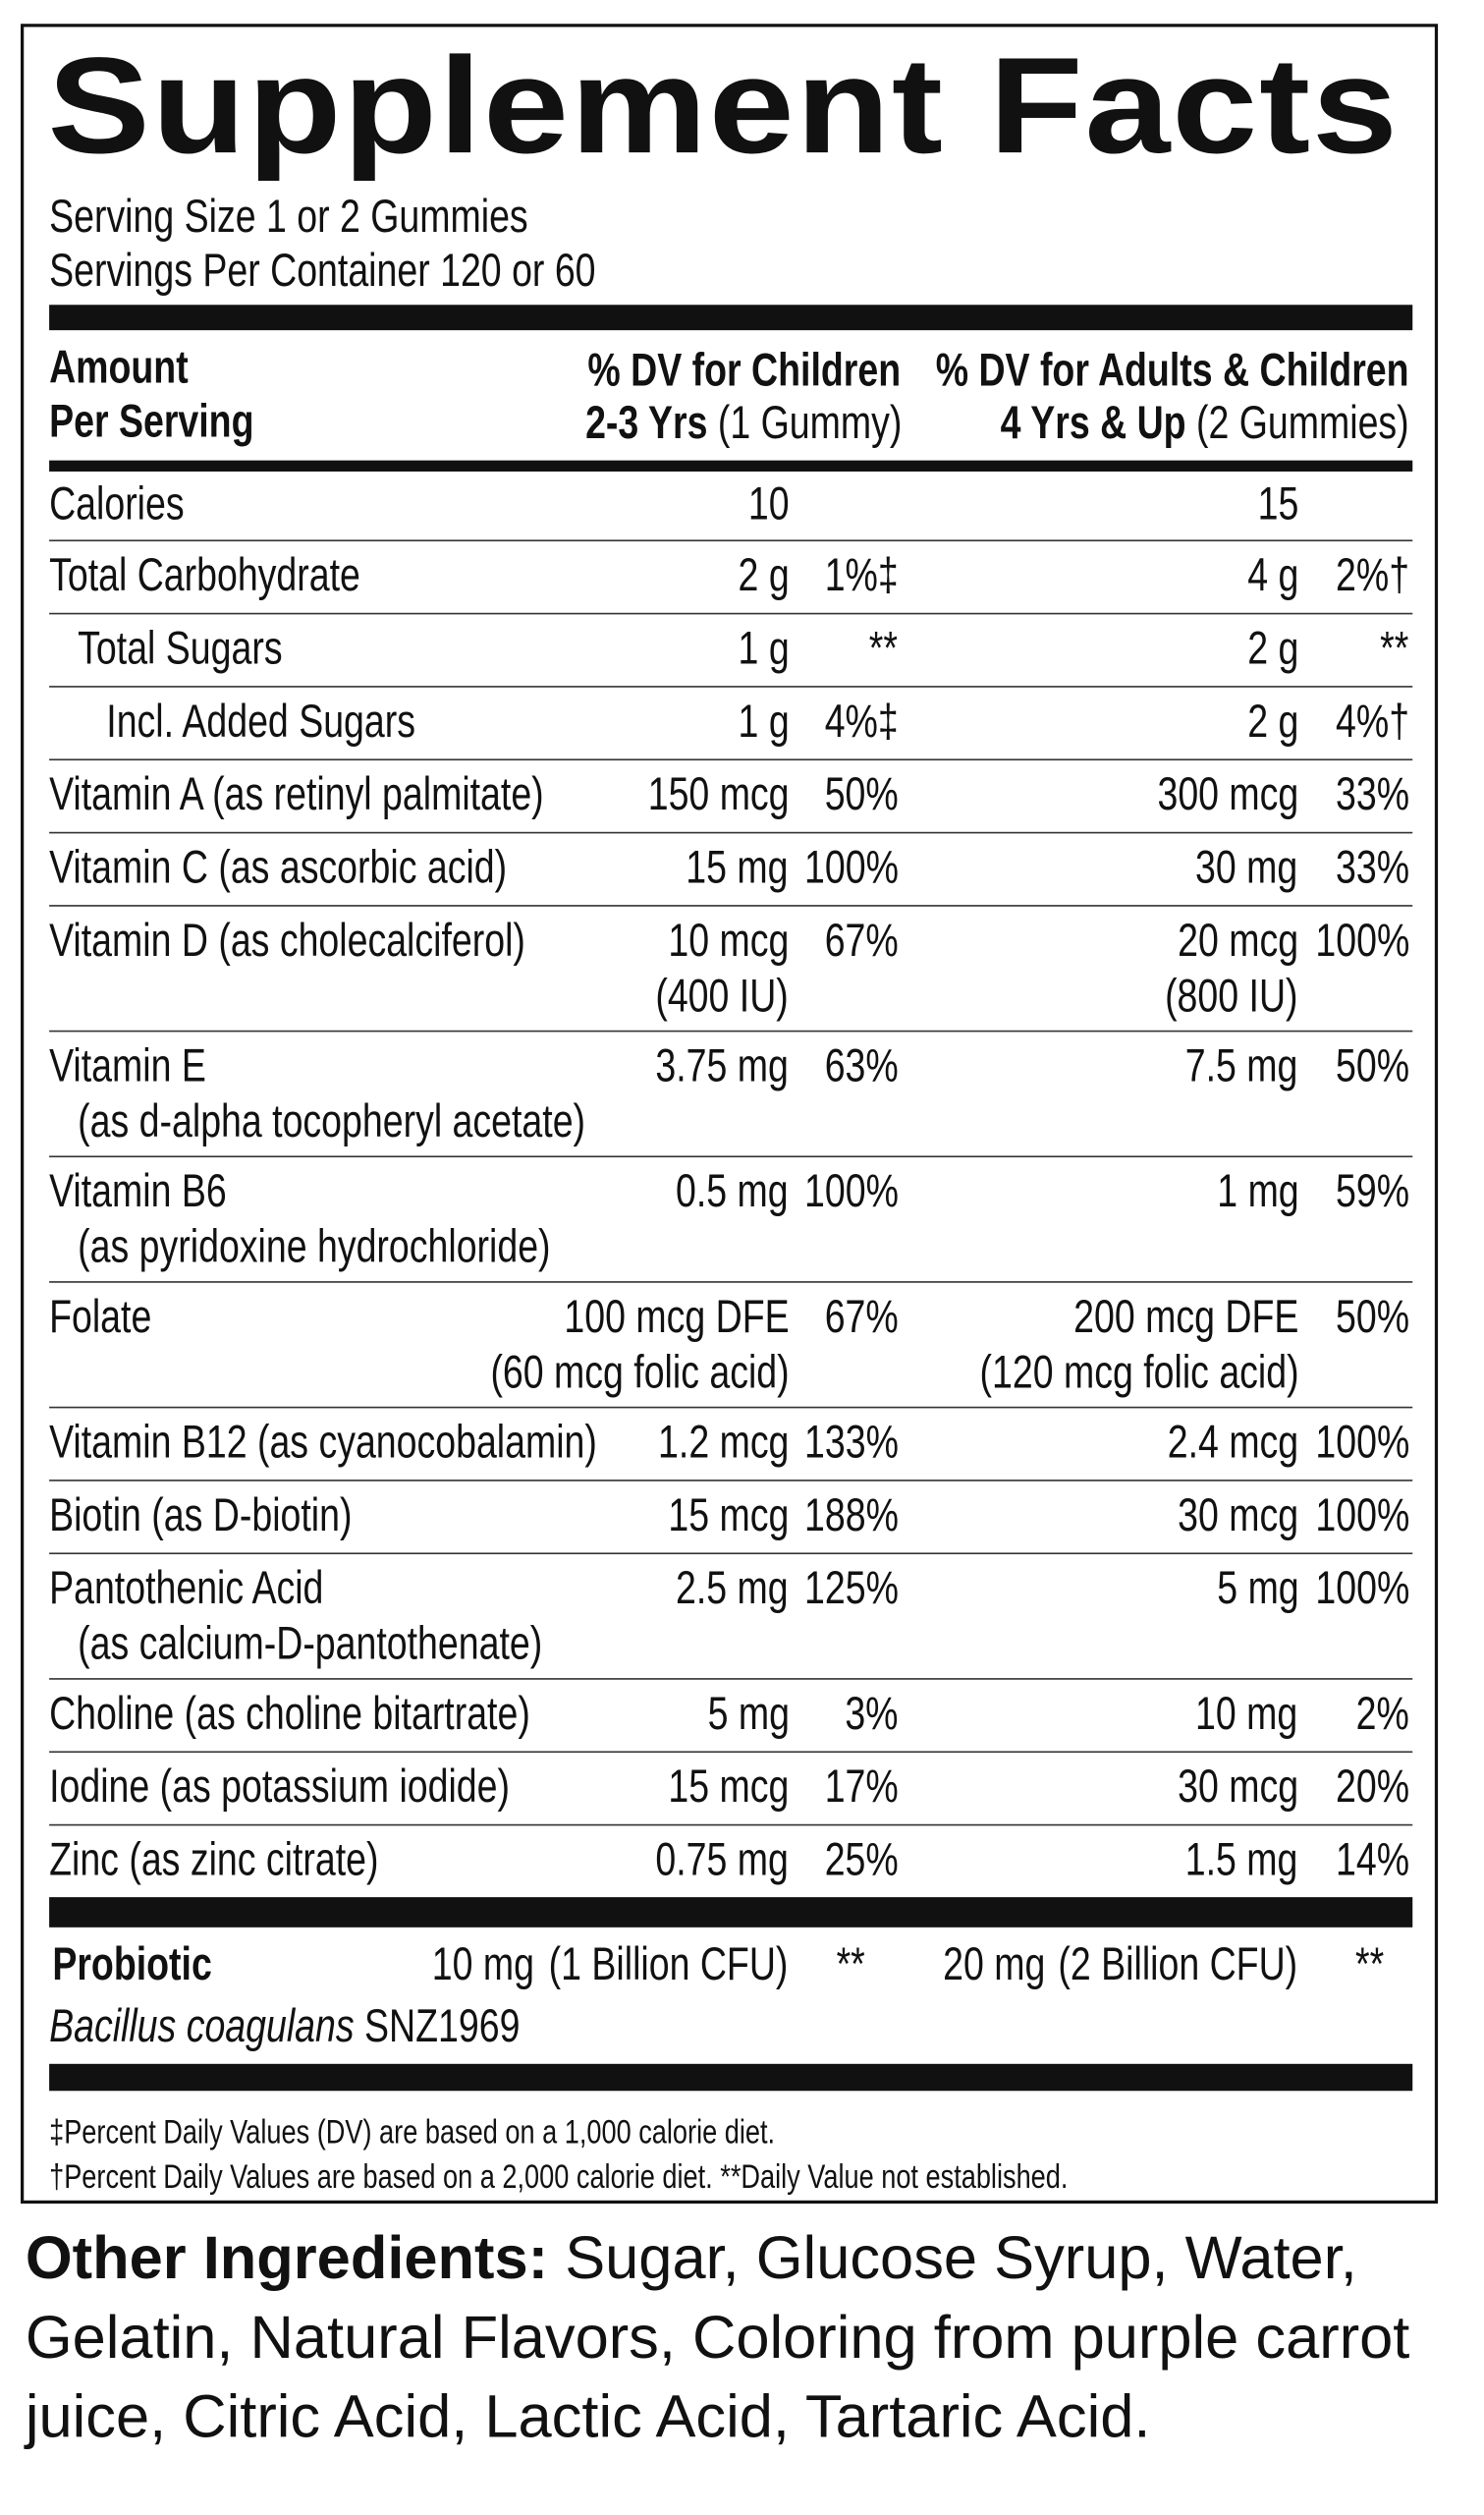  What do you see at coordinates (186, 1589) in the screenshot?
I see `nutrient-name: Pantothenic Acid` at bounding box center [186, 1589].